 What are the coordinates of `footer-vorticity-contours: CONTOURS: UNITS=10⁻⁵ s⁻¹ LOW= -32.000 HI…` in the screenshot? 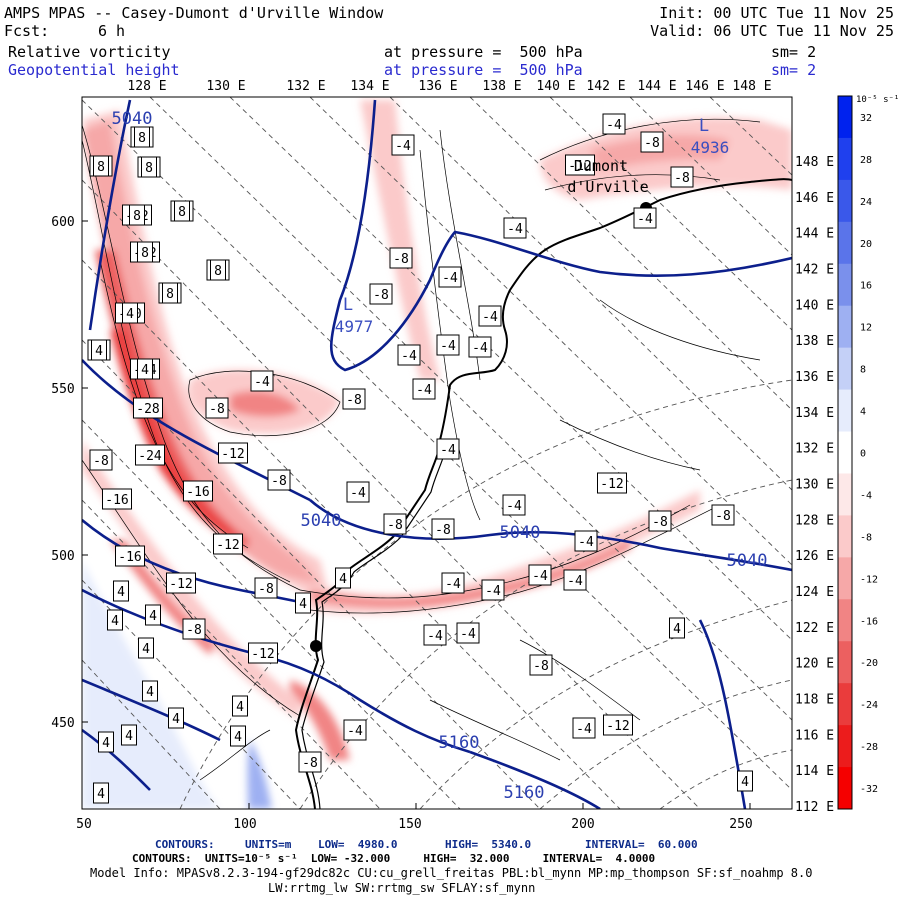 It's located at (394, 858).